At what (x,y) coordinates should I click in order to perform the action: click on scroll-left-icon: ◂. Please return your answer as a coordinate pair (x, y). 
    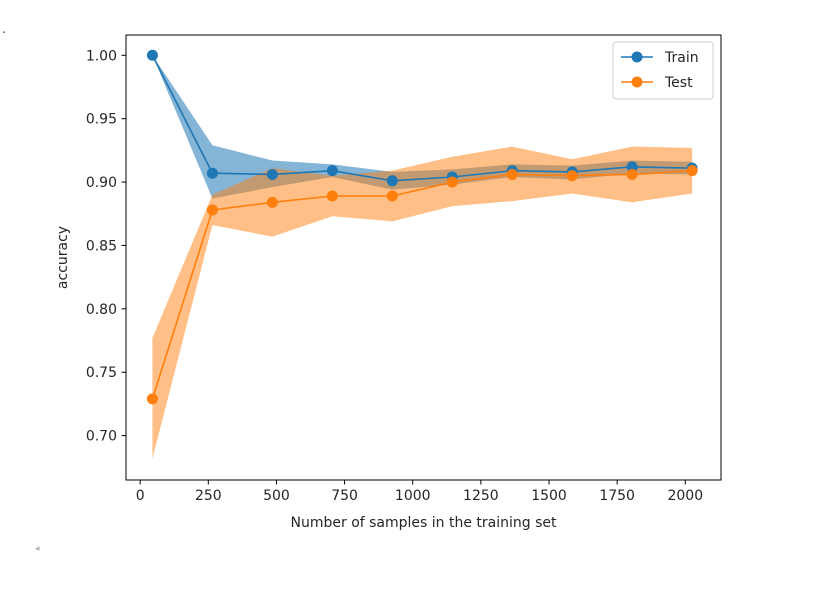
    Looking at the image, I should click on (37, 549).